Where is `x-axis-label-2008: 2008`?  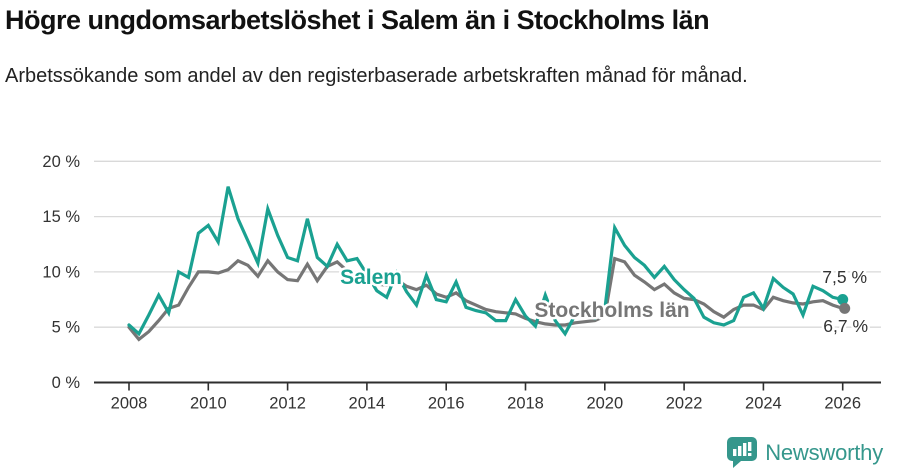 x-axis-label-2008: 2008 is located at coordinates (129, 404).